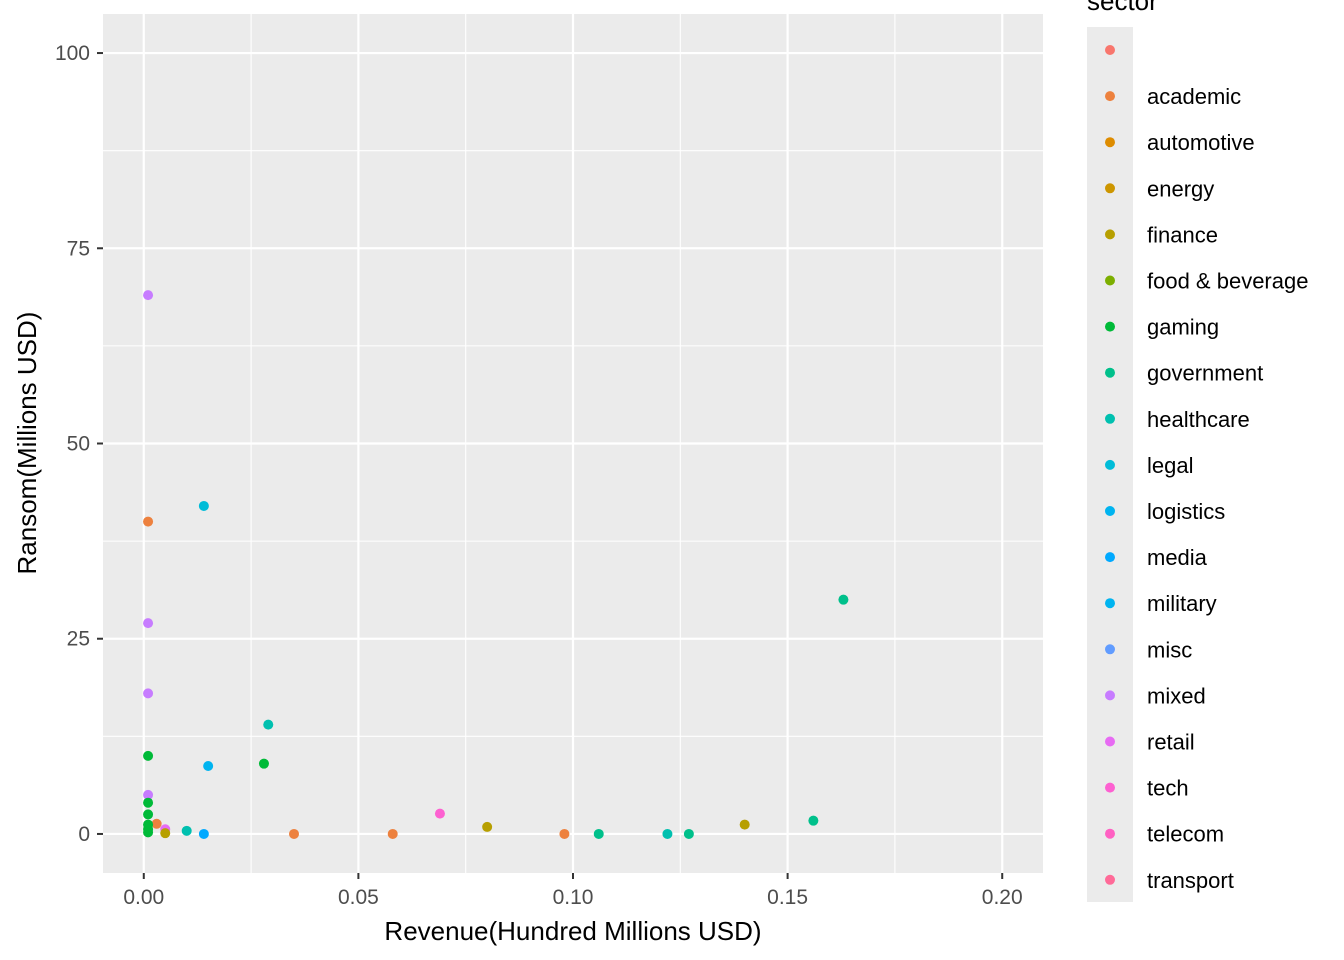  What do you see at coordinates (78, 248) in the screenshot?
I see `y-tick-label: 75` at bounding box center [78, 248].